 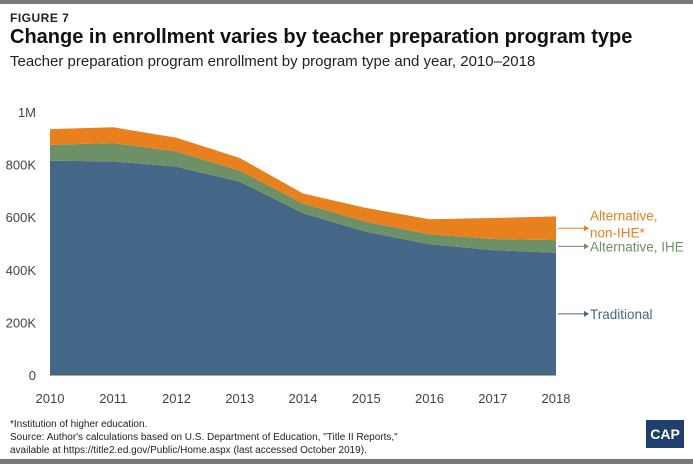 I want to click on y-tick-label: 0, so click(x=32, y=375).